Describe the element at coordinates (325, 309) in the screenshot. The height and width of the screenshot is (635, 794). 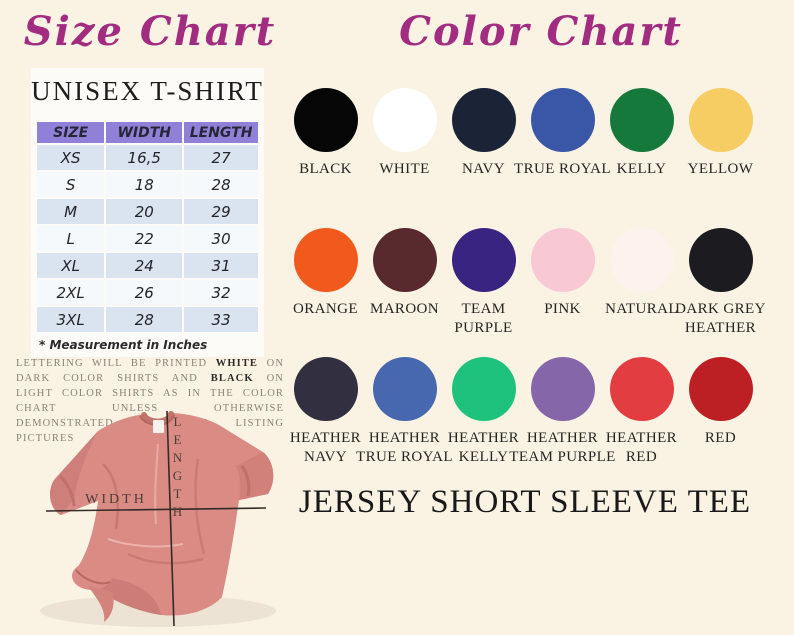
I see `swatch-label: ORANGE` at that location.